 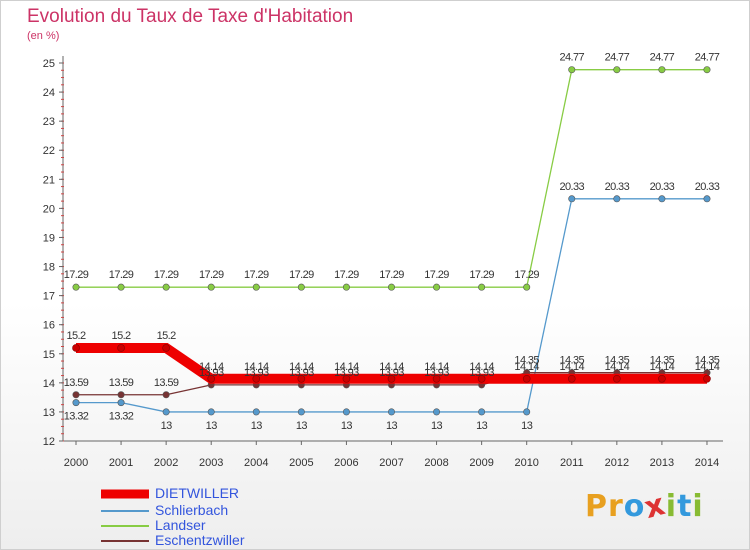 What do you see at coordinates (671, 506) in the screenshot?
I see `logo-letter: i` at bounding box center [671, 506].